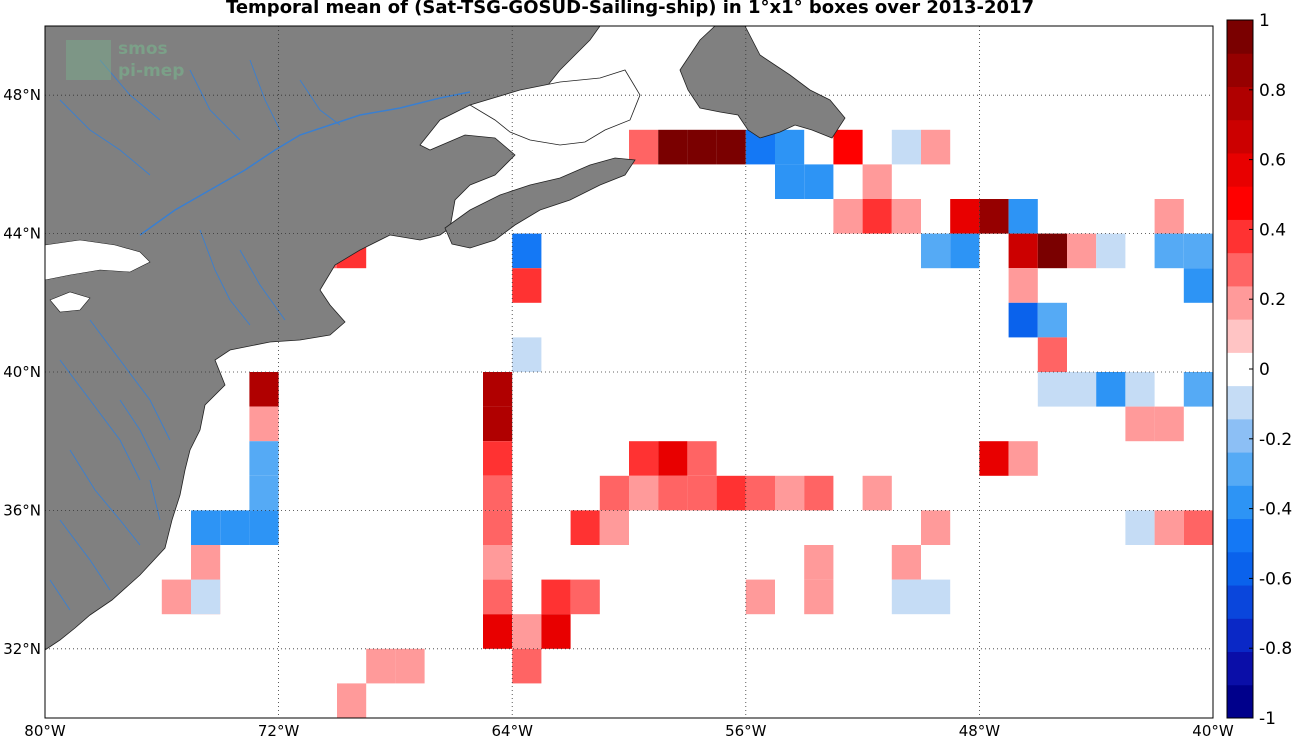  I want to click on colorbar-tick-label: -1, so click(1267, 719).